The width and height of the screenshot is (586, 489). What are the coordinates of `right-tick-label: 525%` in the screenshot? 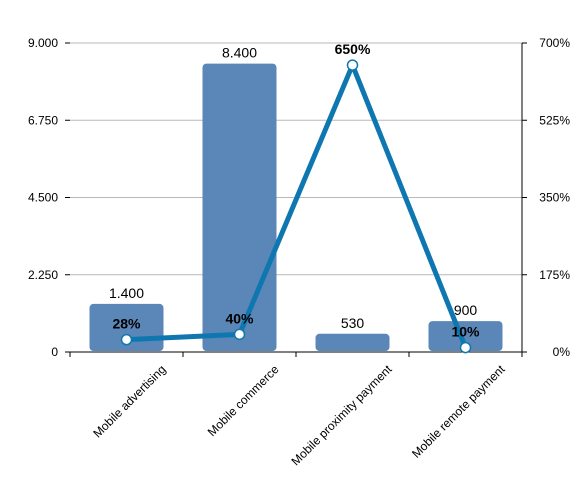 It's located at (554, 120).